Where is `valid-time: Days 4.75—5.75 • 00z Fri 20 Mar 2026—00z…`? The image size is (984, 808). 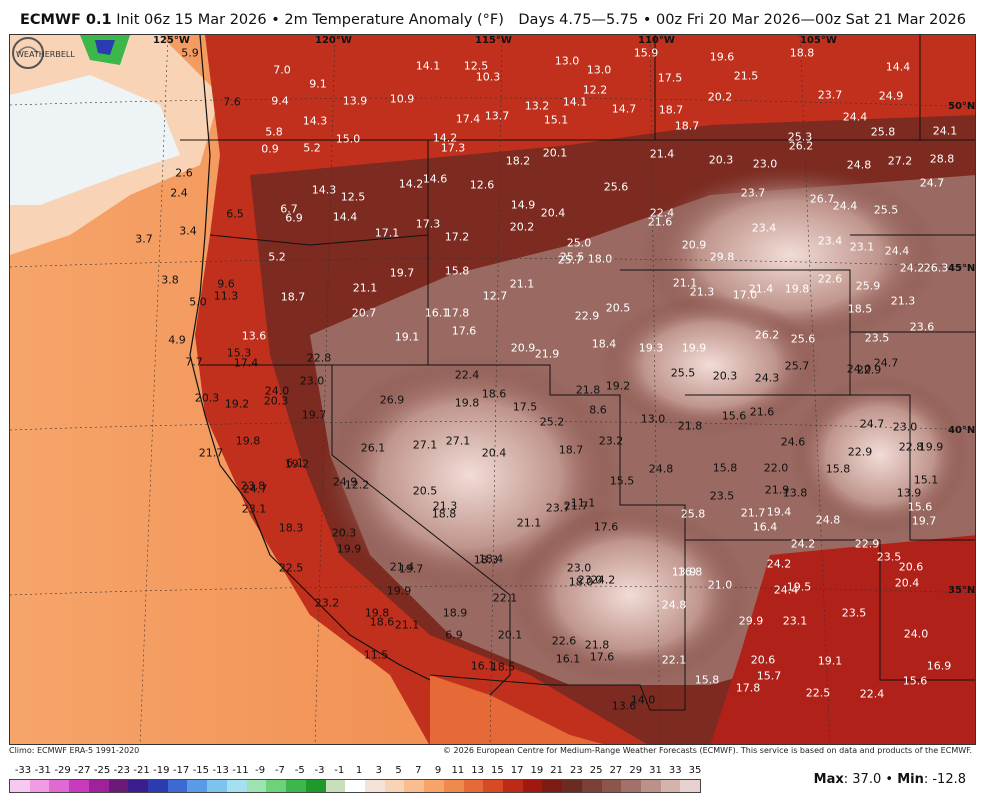
valid-time: Days 4.75—5.75 • 00z Fri 20 Mar 2026—00z… is located at coordinates (742, 20).